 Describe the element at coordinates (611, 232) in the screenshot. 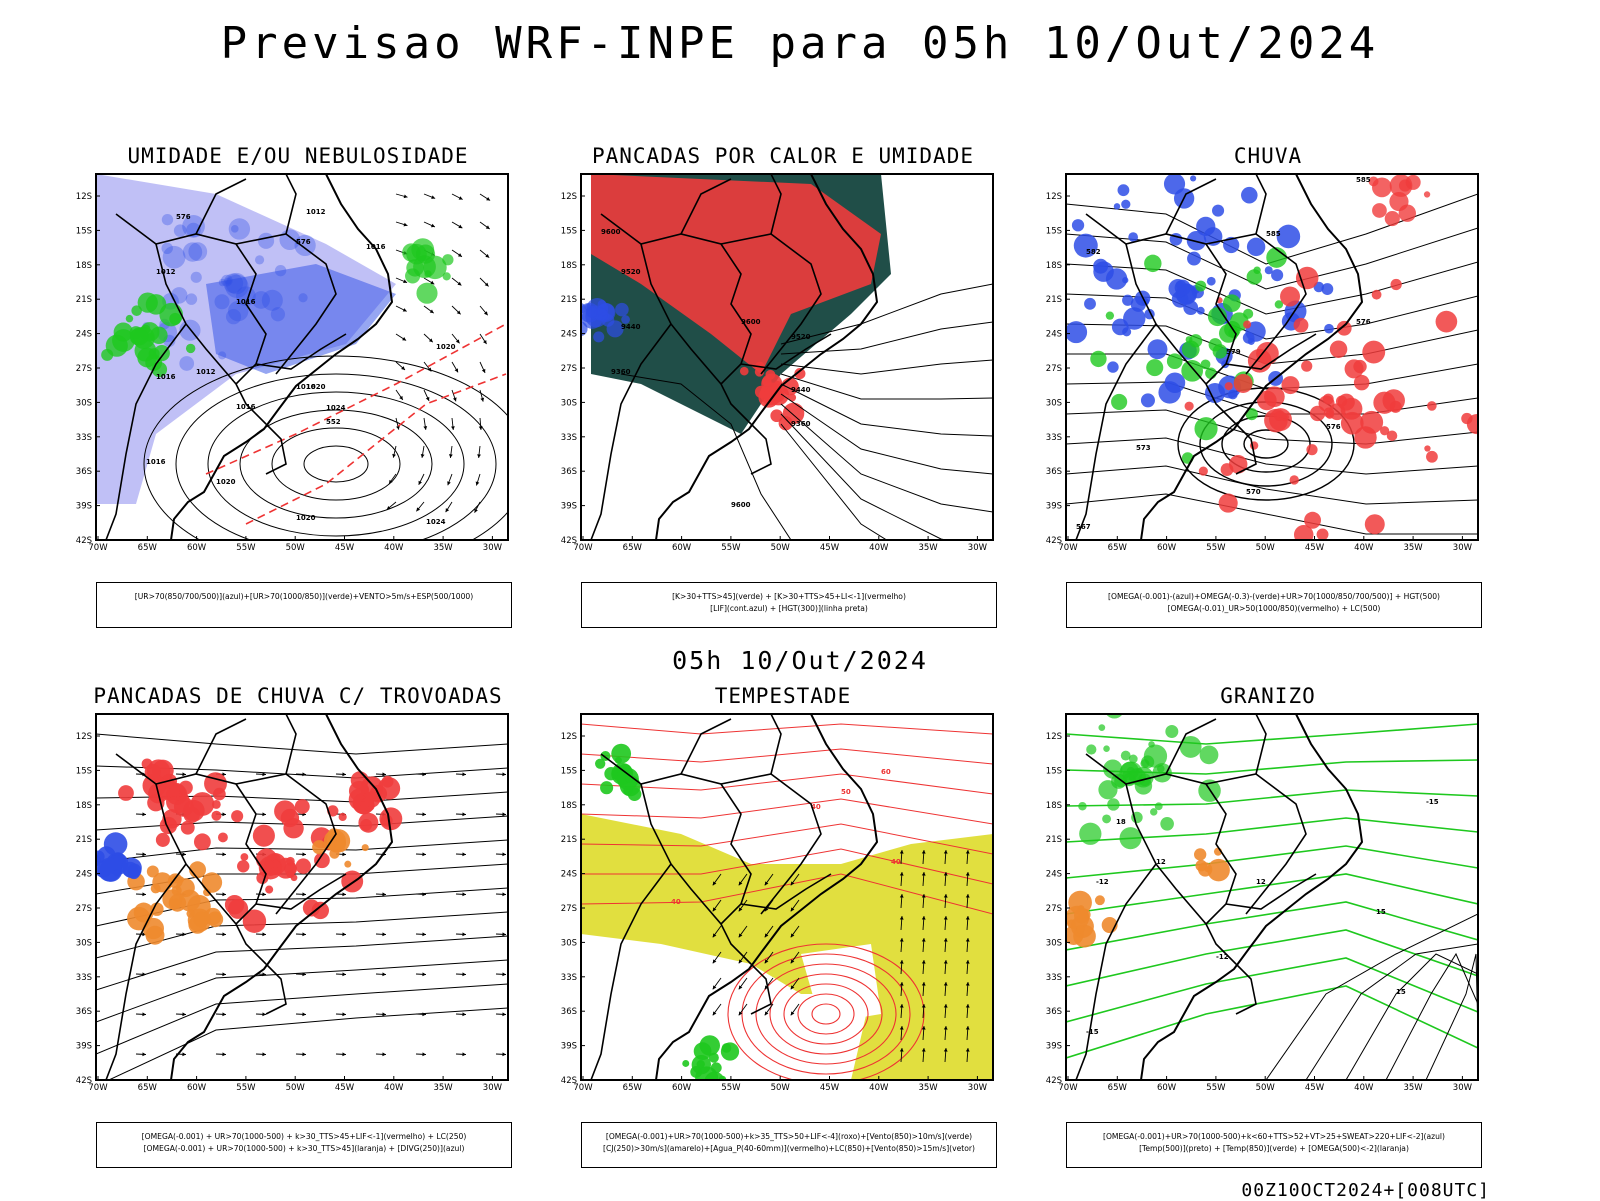

I see `contour-label: 9600` at that location.